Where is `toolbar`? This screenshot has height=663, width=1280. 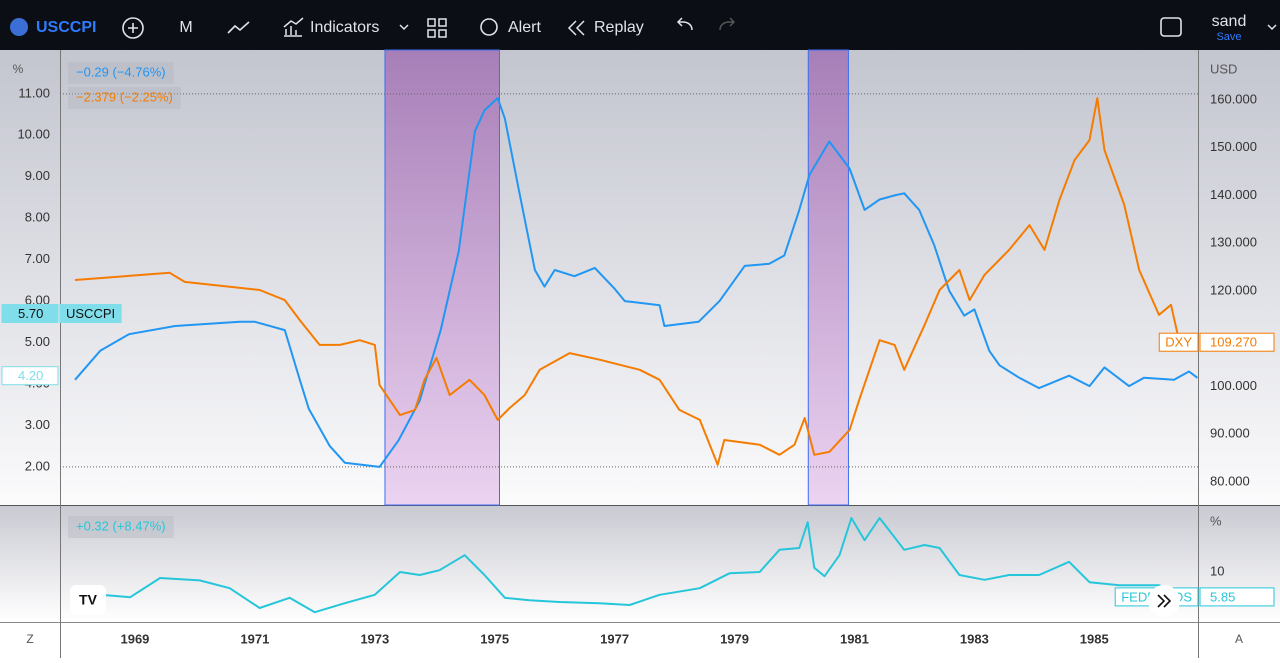 toolbar is located at coordinates (640, 25).